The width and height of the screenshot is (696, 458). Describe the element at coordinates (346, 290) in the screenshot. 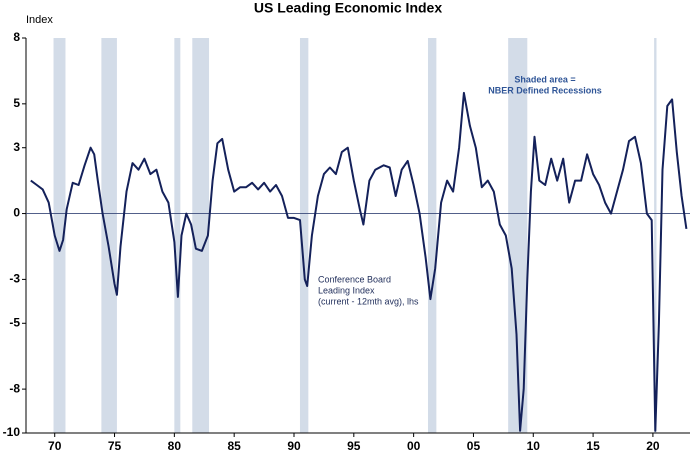

I see `annotation: Leading Index` at that location.